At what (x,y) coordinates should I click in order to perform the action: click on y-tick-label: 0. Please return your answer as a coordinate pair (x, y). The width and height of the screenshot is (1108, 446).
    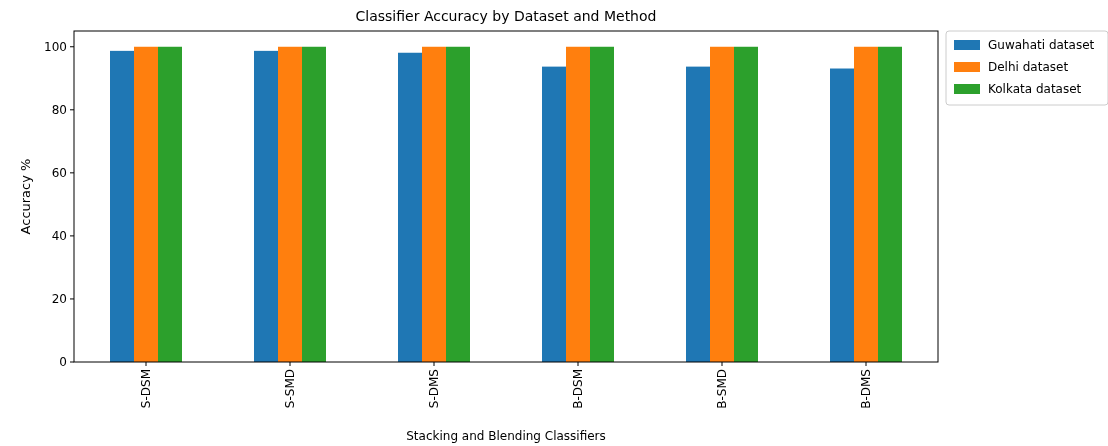
    Looking at the image, I should click on (63, 362).